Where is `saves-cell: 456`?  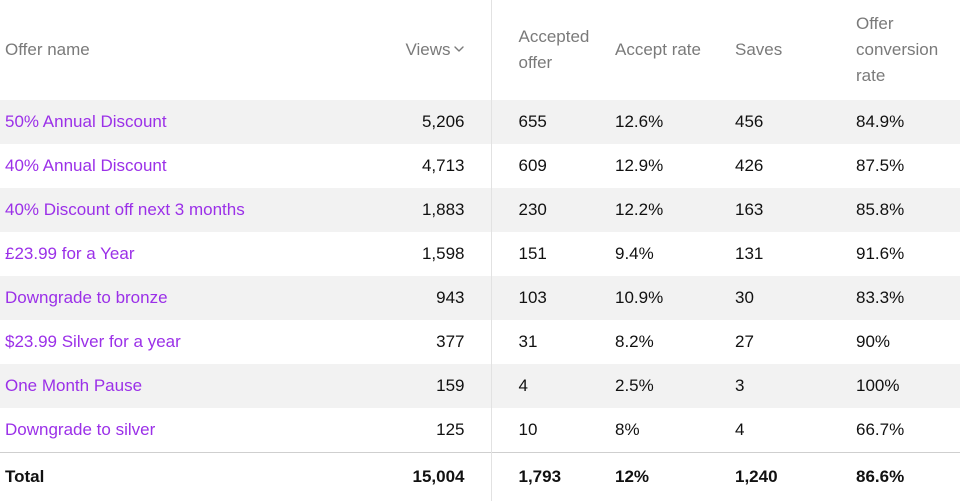
saves-cell: 456 is located at coordinates (790, 122).